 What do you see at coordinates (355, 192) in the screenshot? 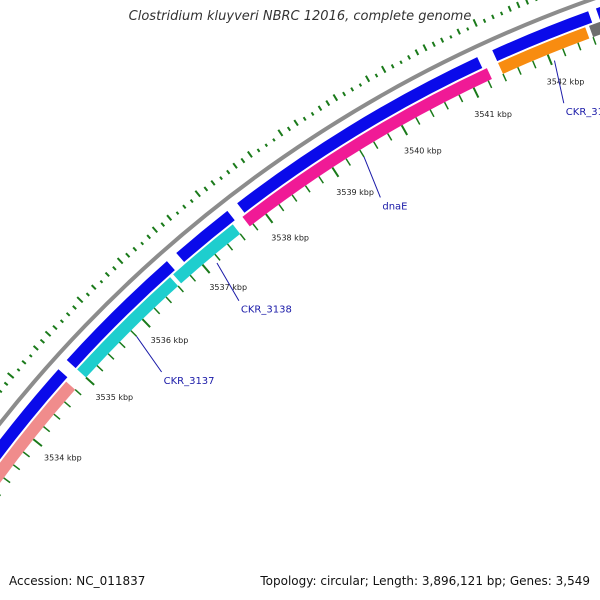
I see `tick-label-3539: 3539 kbp` at bounding box center [355, 192].